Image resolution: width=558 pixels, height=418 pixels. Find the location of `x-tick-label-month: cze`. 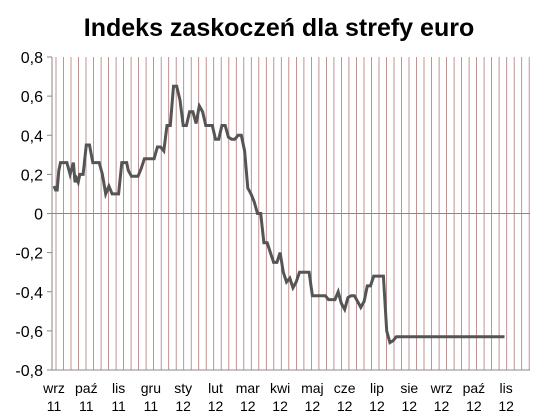

x-tick-label-month: cze is located at coordinates (345, 388).